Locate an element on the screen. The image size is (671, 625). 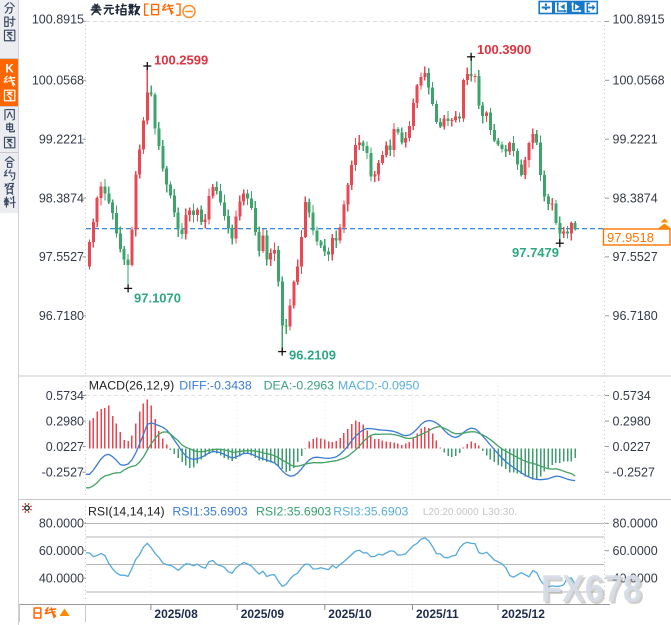
svg-text: 100.3900 is located at coordinates (504, 49).